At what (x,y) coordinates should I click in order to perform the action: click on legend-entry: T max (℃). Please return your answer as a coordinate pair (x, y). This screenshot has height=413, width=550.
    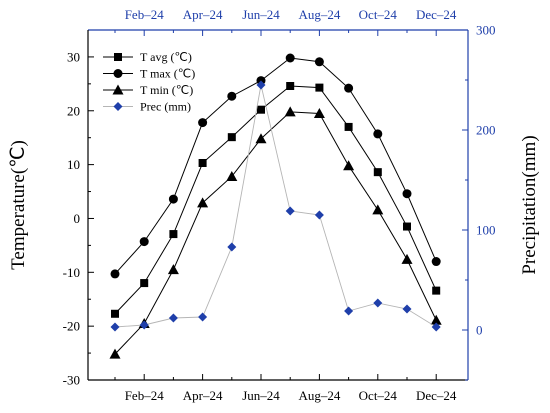
    Looking at the image, I should click on (149, 74).